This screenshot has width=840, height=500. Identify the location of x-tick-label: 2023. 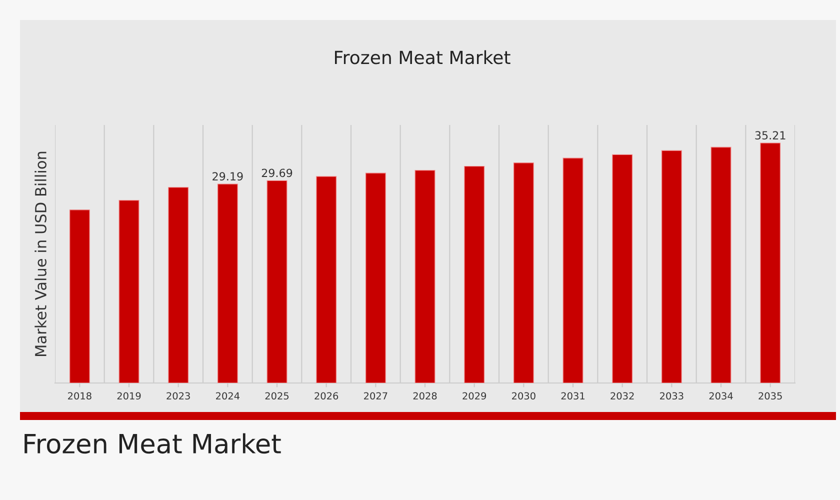
(178, 396).